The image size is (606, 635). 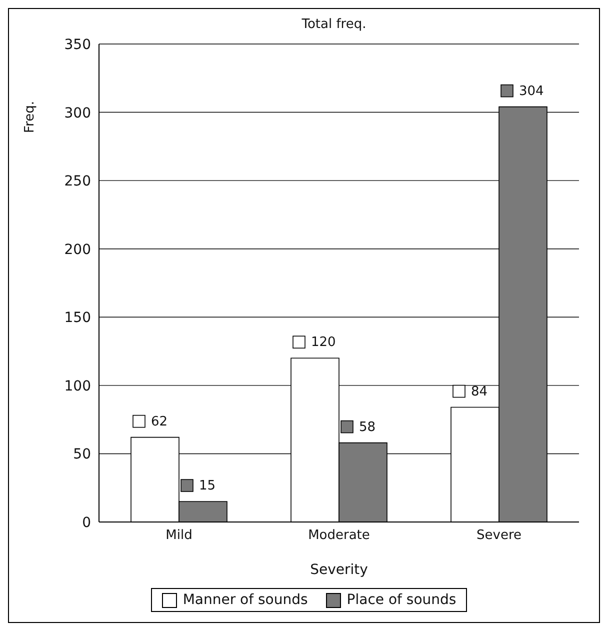 I want to click on data-label: 84, so click(x=479, y=392).